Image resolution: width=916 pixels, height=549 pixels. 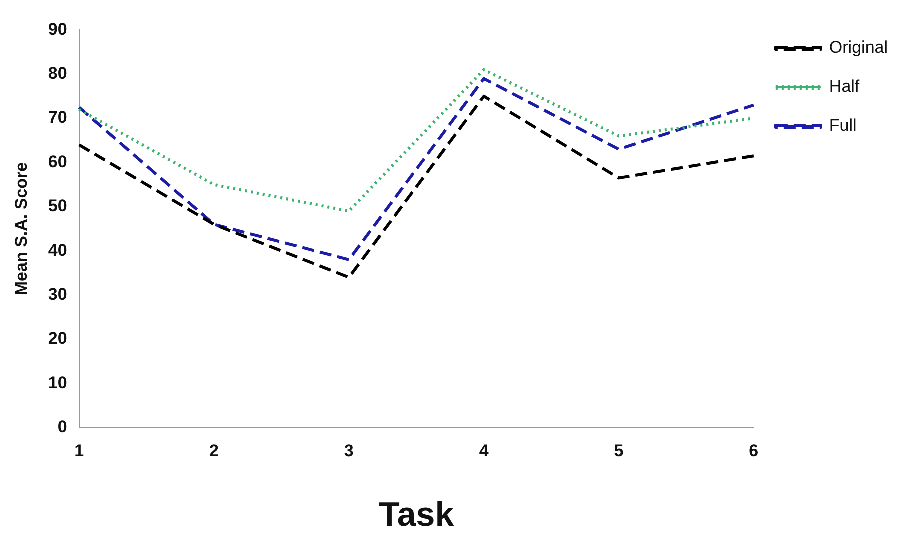 I want to click on x-tick-label: 4, so click(x=484, y=451).